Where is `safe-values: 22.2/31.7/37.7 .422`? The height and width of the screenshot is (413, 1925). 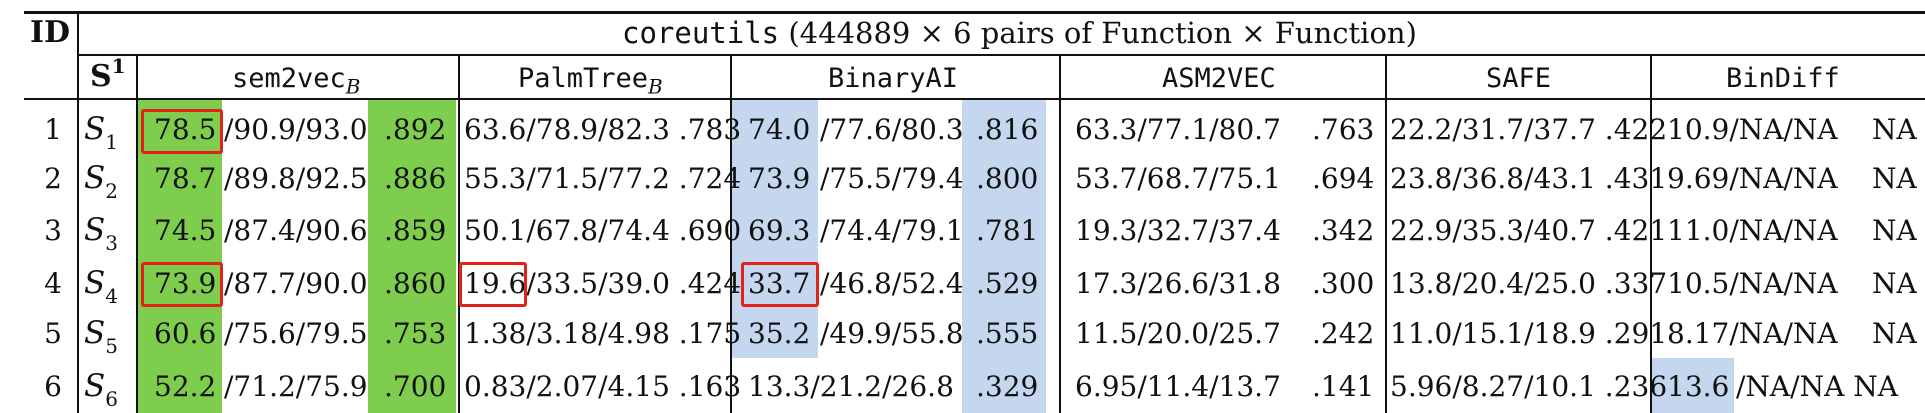 safe-values: 22.2/31.7/37.7 .422 is located at coordinates (1529, 129).